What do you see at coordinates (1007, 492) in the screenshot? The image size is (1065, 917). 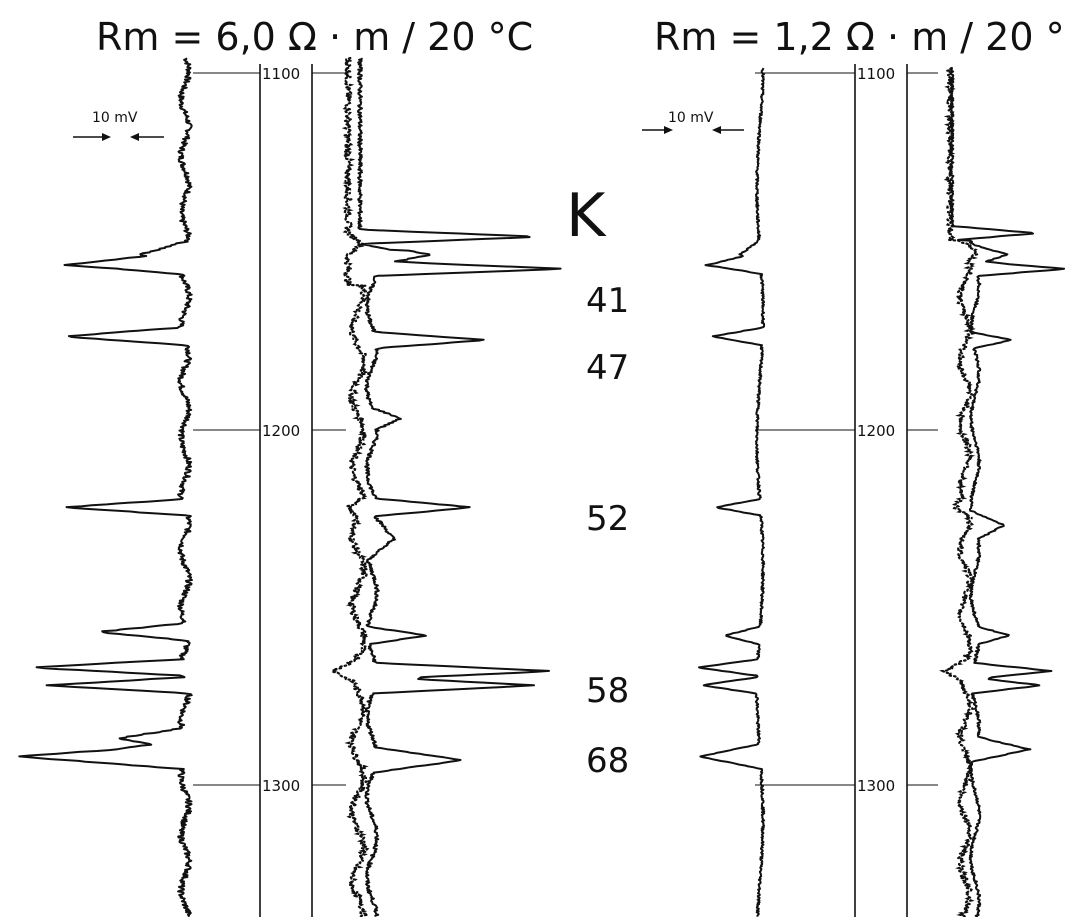 I see `right-resistivity-solid-curve` at bounding box center [1007, 492].